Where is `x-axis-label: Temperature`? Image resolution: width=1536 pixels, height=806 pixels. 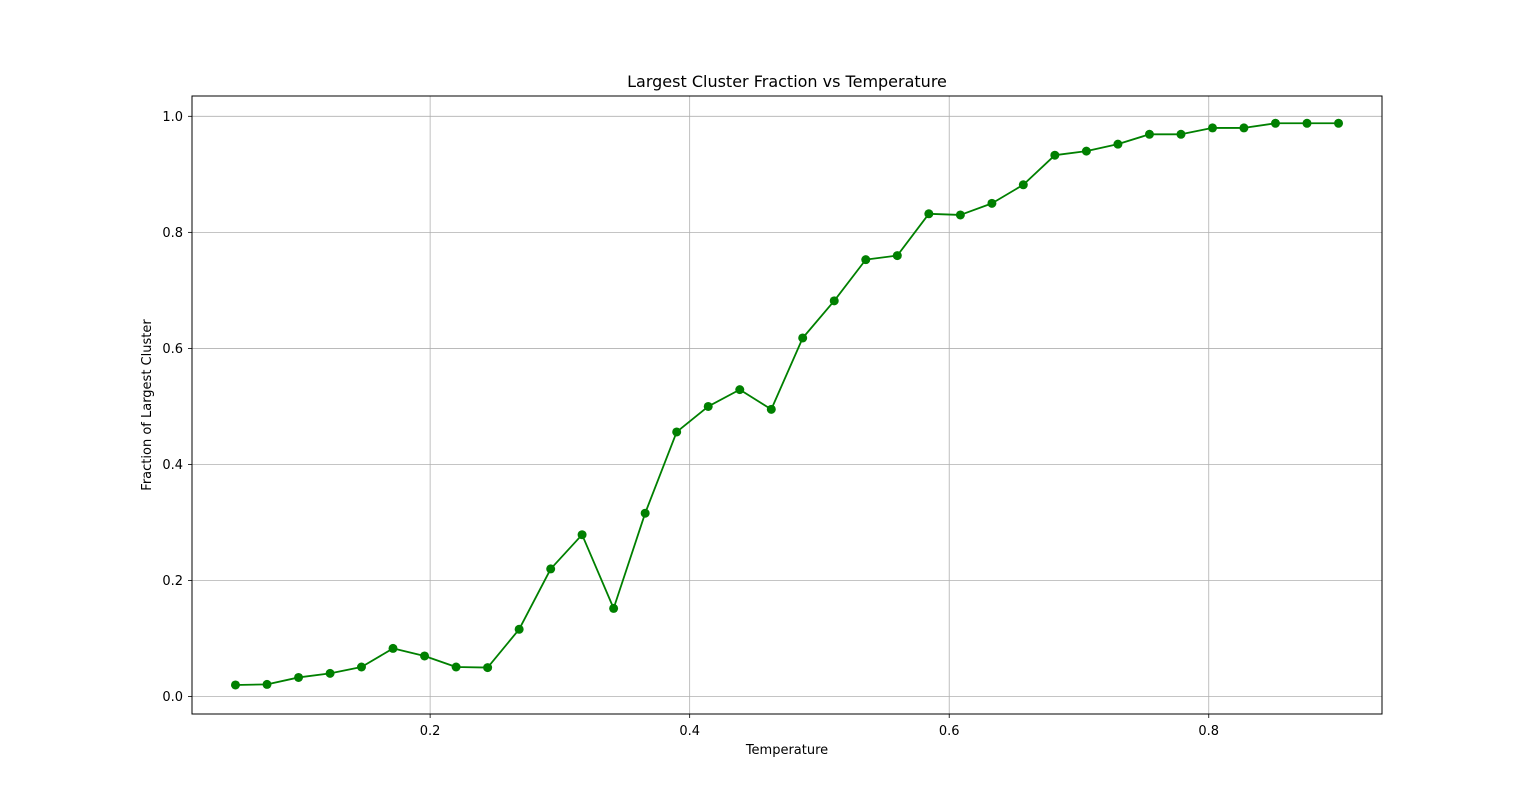
x-axis-label: Temperature is located at coordinates (786, 750).